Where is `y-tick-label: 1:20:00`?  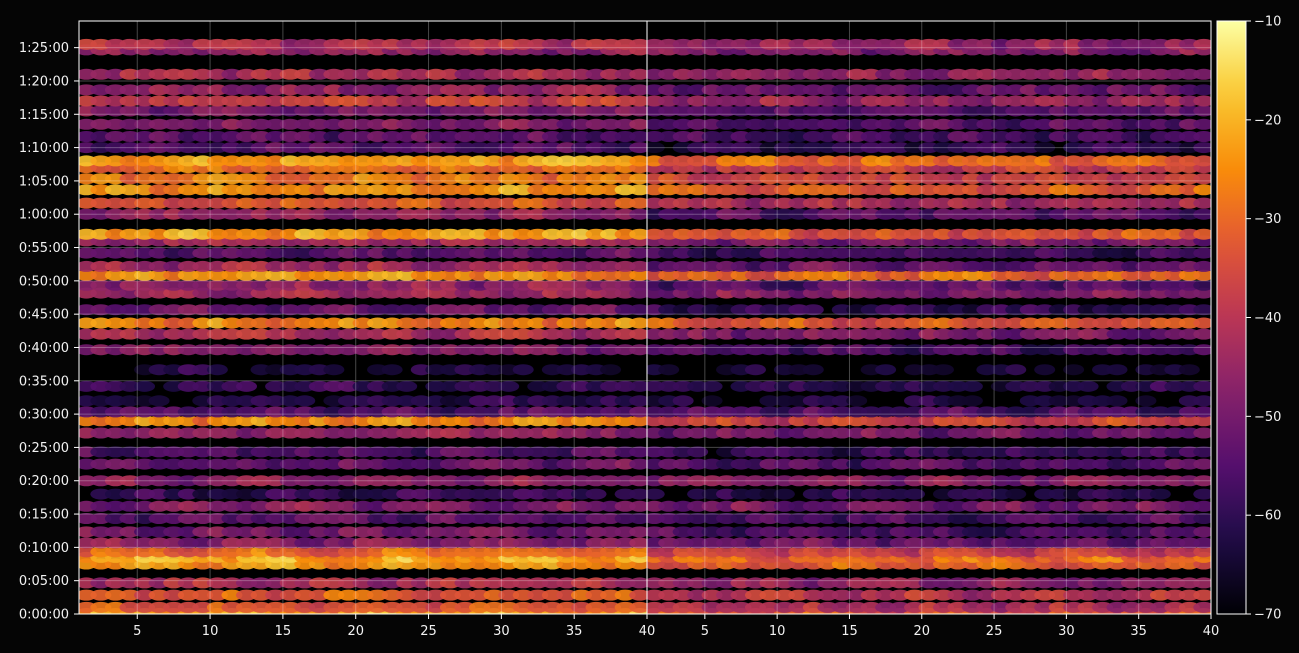
y-tick-label: 1:20:00 is located at coordinates (44, 81).